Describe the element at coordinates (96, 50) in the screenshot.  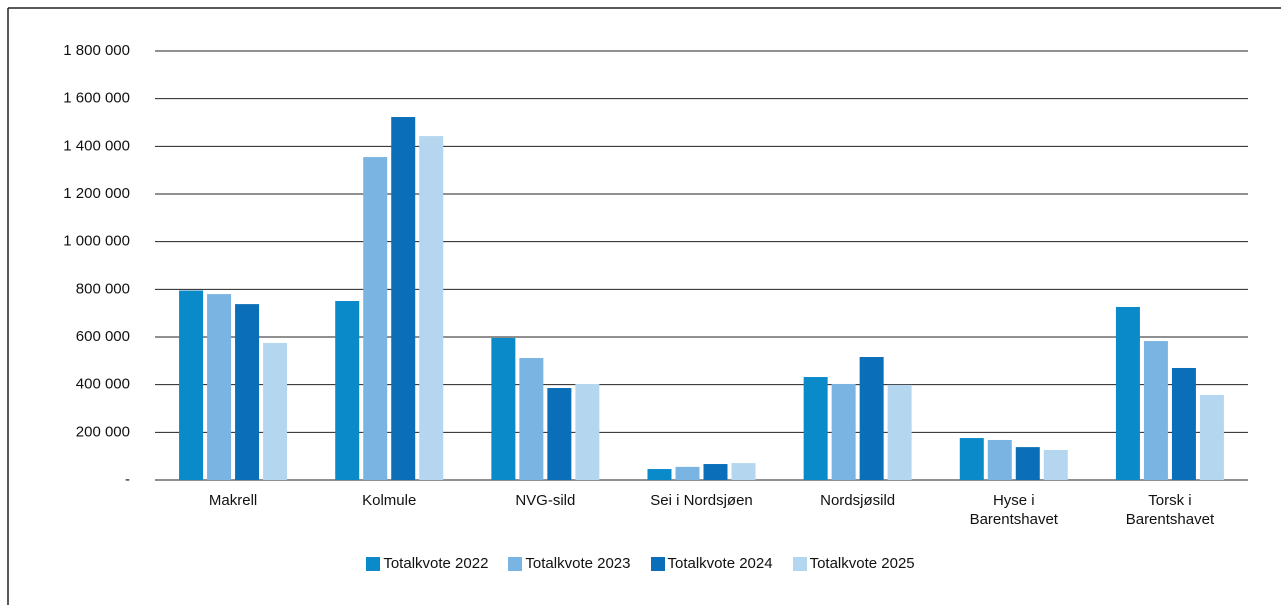
I see `y-tick-label: 1 800 000` at that location.